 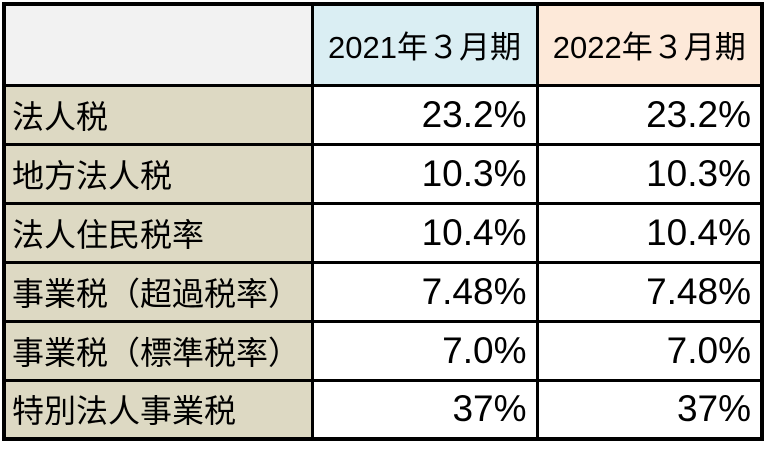 What do you see at coordinates (158, 350) in the screenshot?
I see `row-label: 事業税（標準税率）` at bounding box center [158, 350].